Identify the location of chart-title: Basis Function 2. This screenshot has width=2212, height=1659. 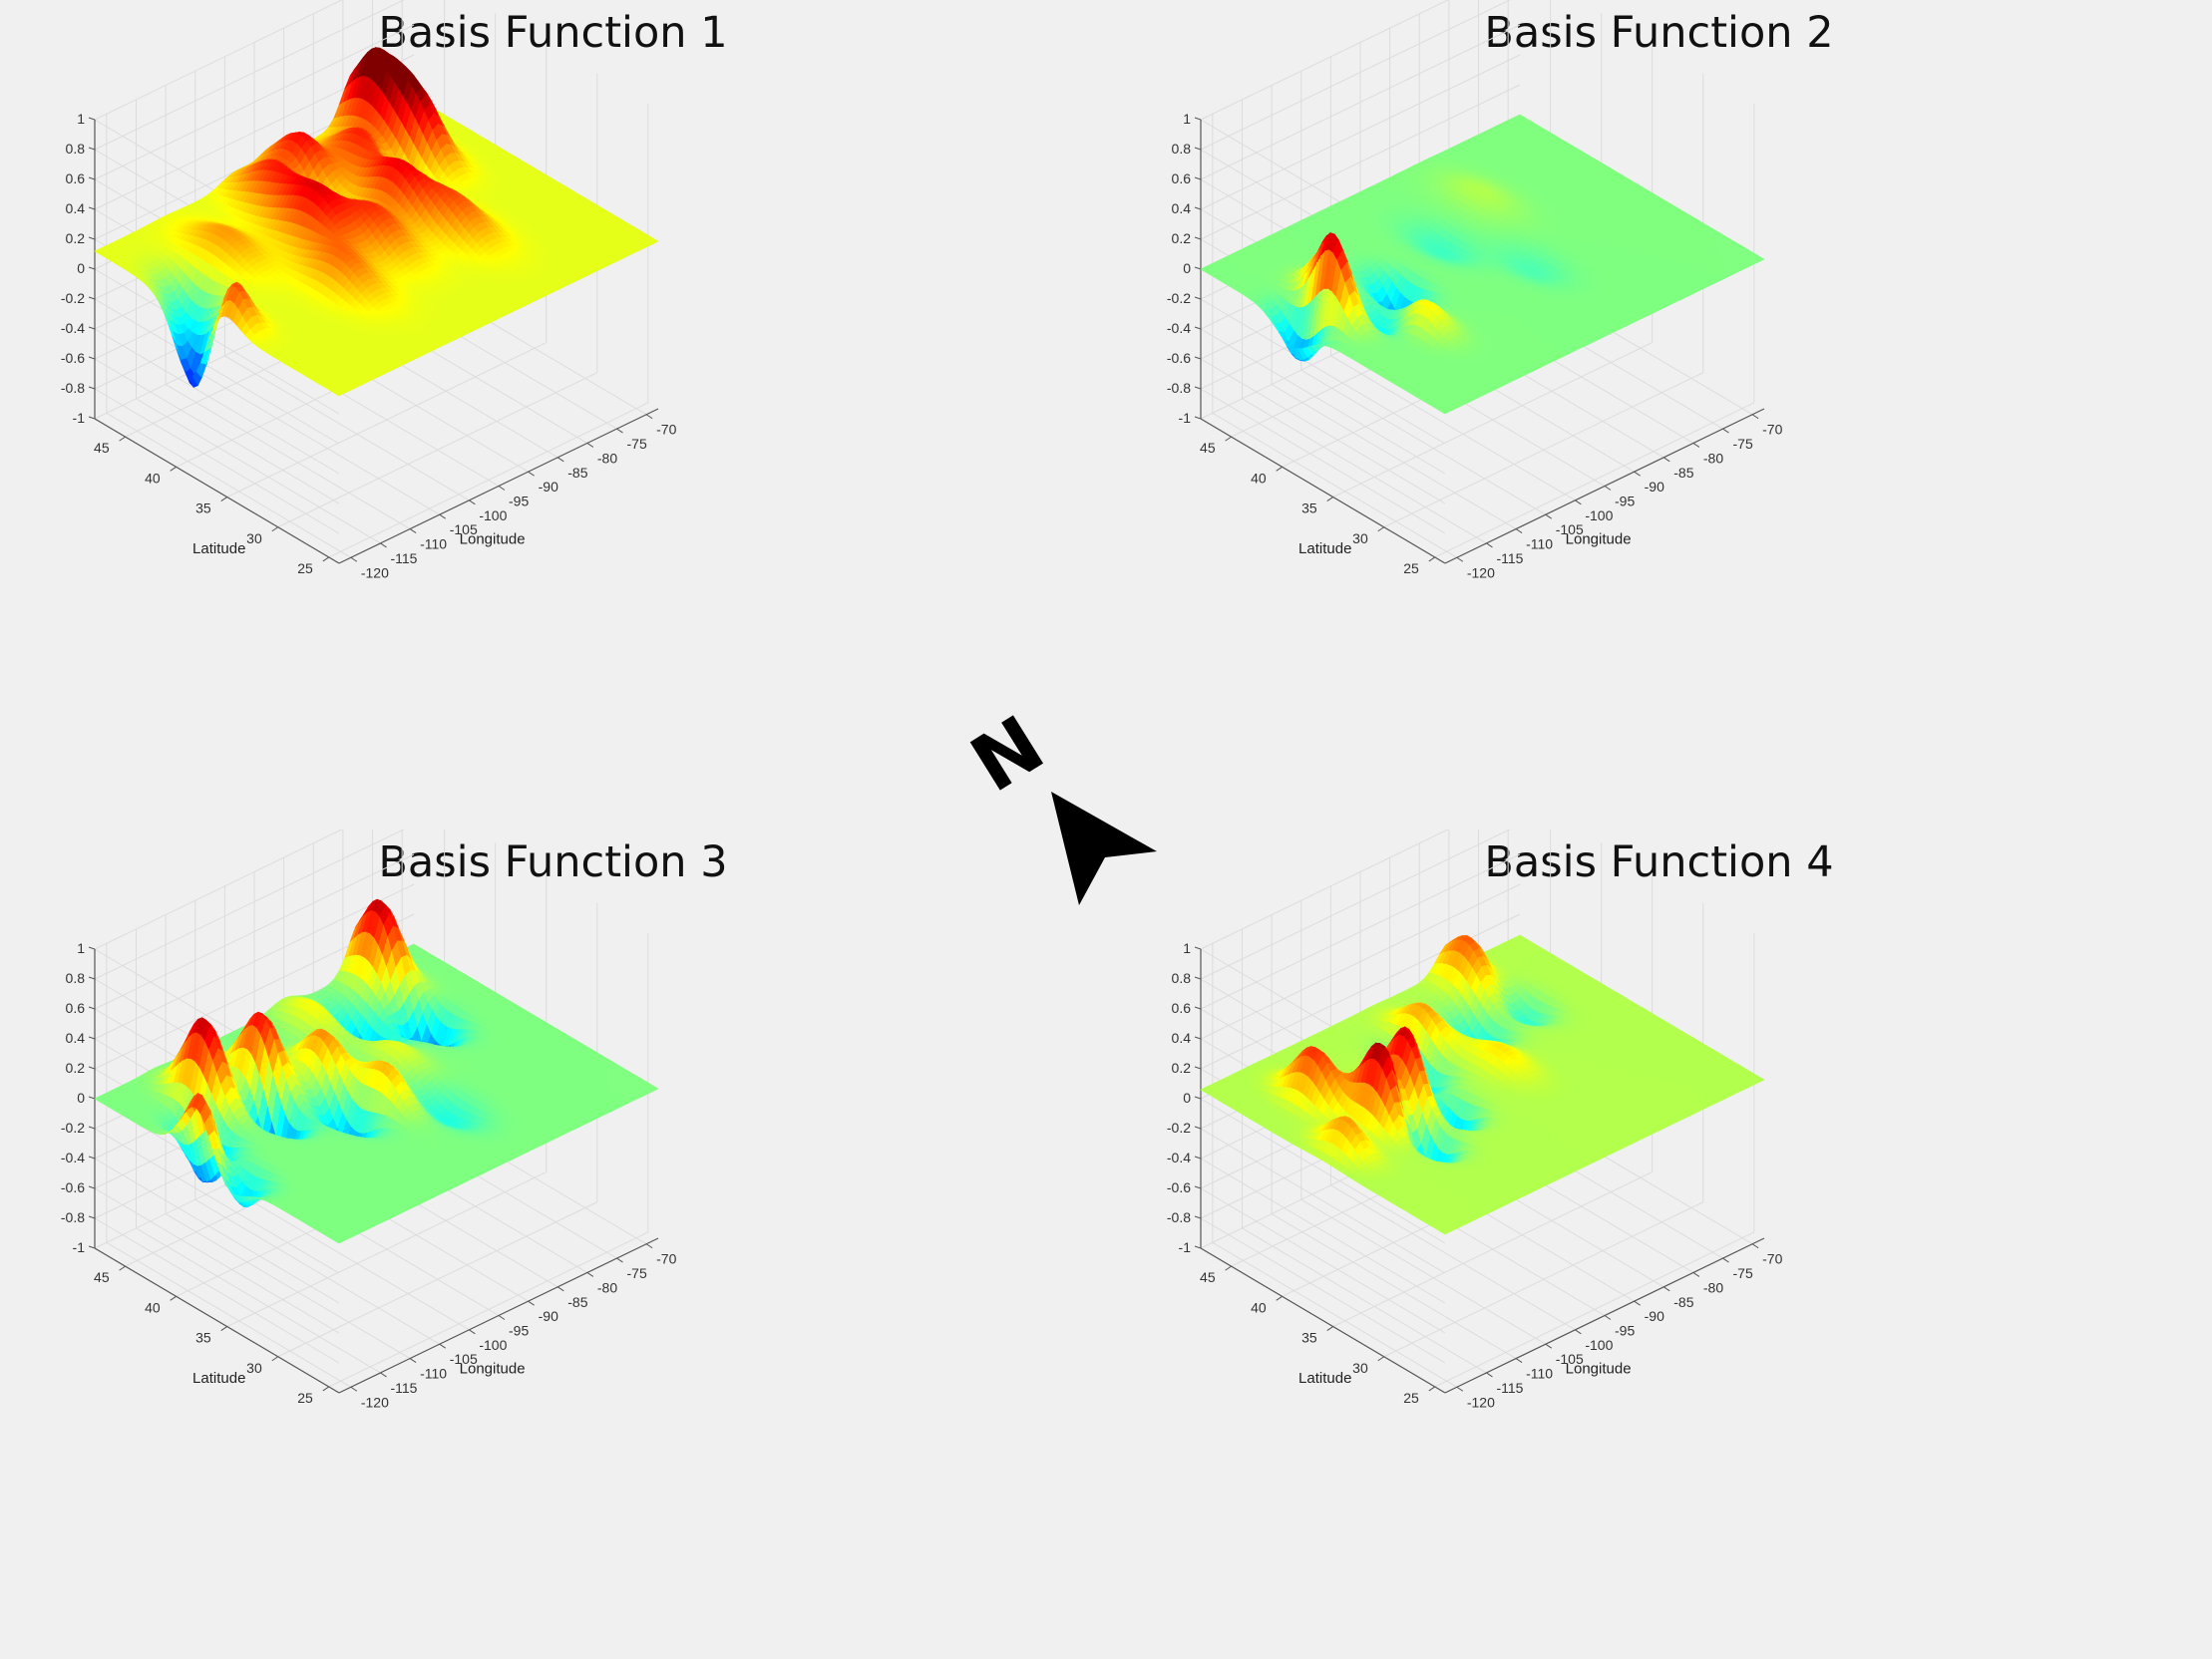
(1659, 33).